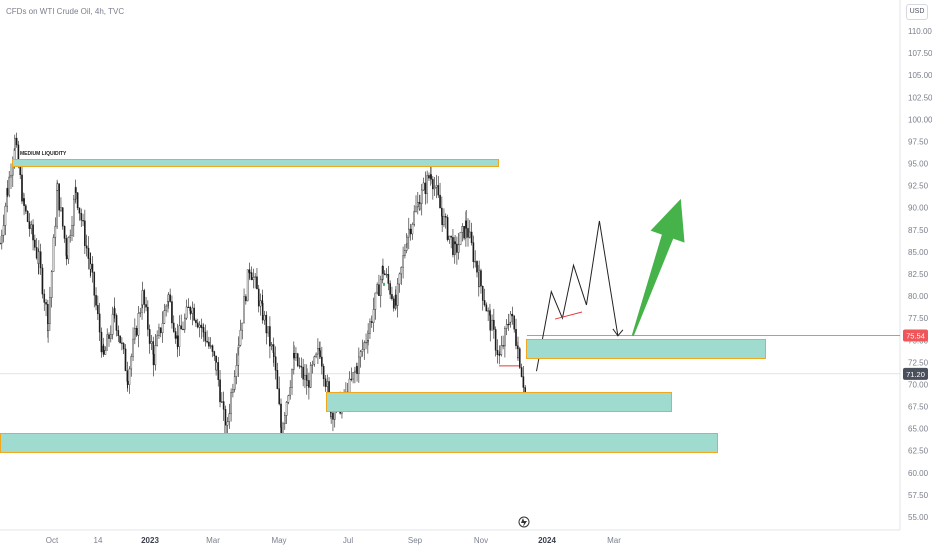 The image size is (932, 550). I want to click on zone-label: MEDIUM LIQUIDITY, so click(43, 154).